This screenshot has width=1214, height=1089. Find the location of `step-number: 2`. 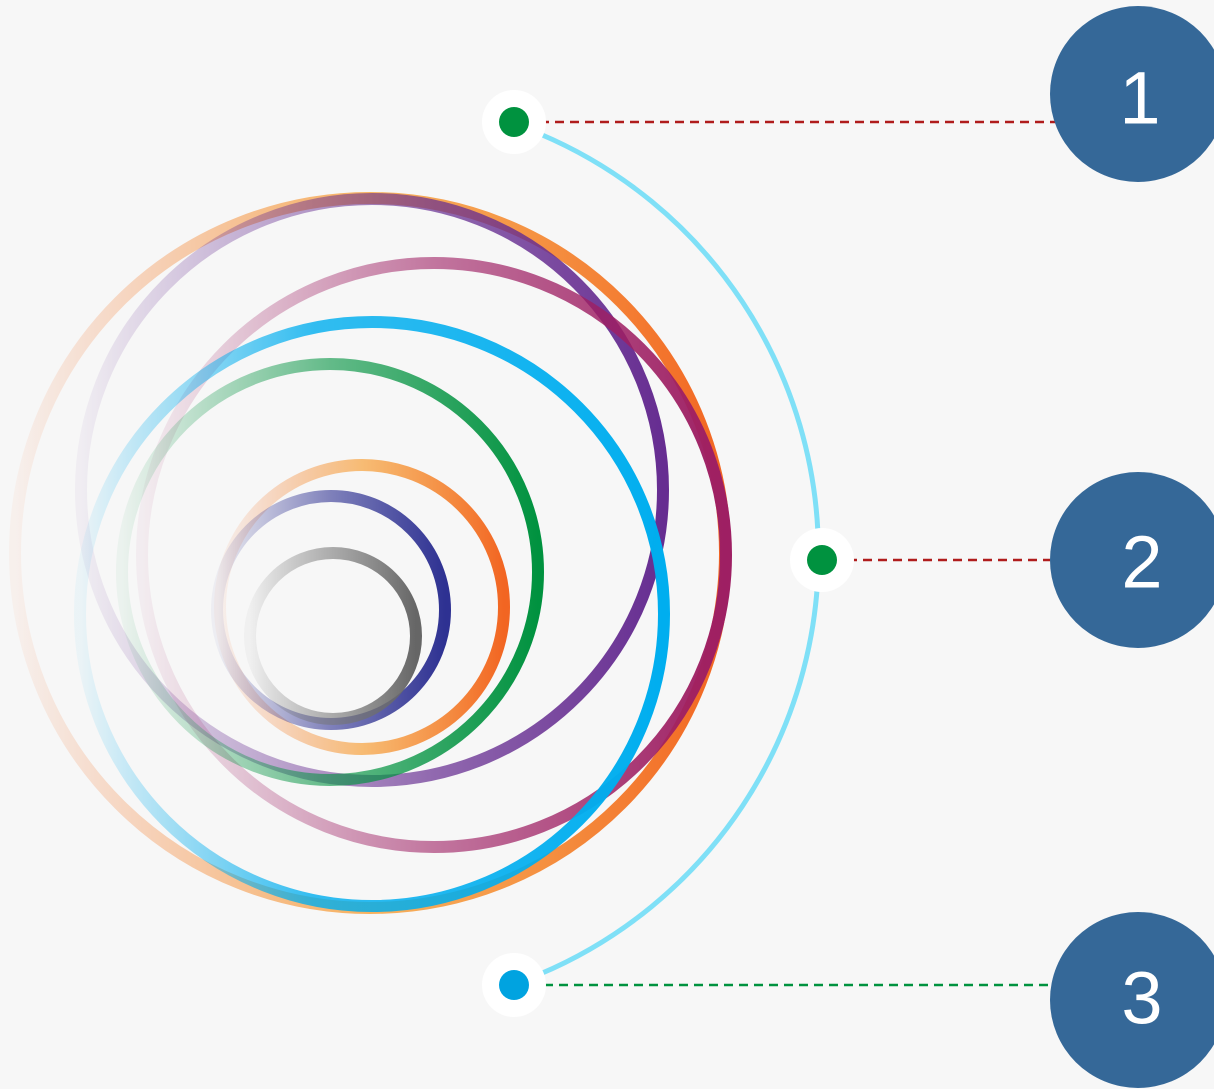

step-number: 2 is located at coordinates (1141, 562).